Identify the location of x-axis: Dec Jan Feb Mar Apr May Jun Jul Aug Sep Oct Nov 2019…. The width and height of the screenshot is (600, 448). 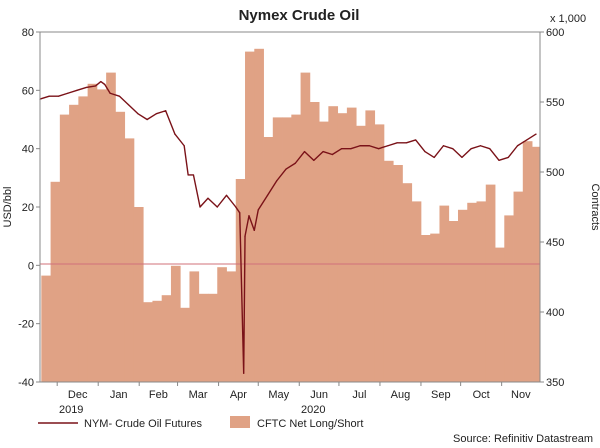
(293, 399).